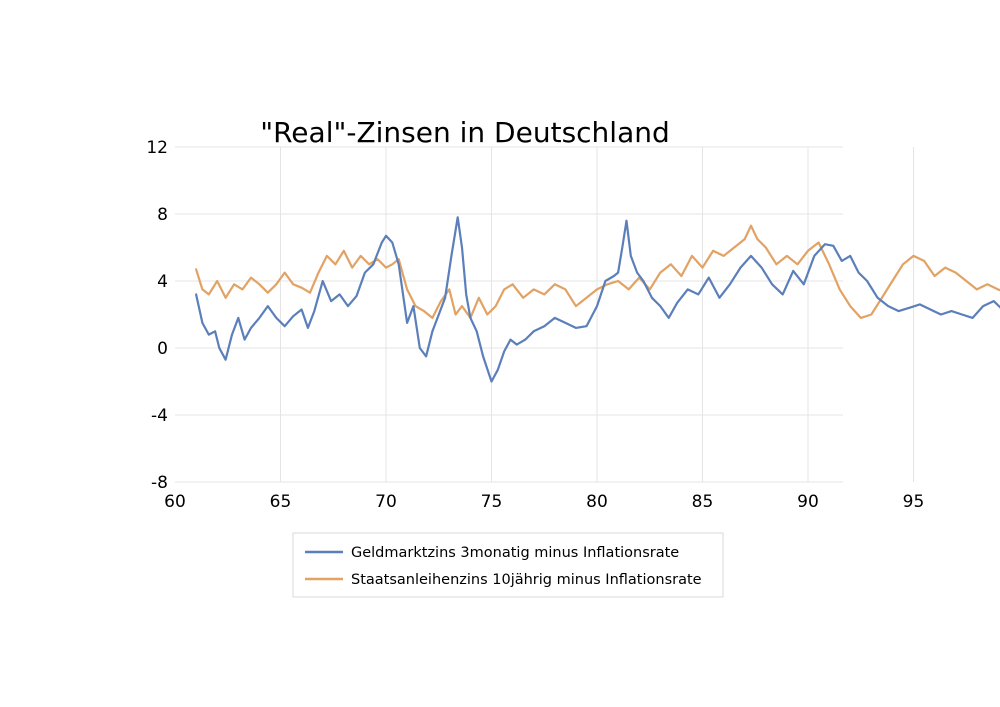 The width and height of the screenshot is (1000, 707). What do you see at coordinates (162, 349) in the screenshot?
I see `y-tick-label: 0` at bounding box center [162, 349].